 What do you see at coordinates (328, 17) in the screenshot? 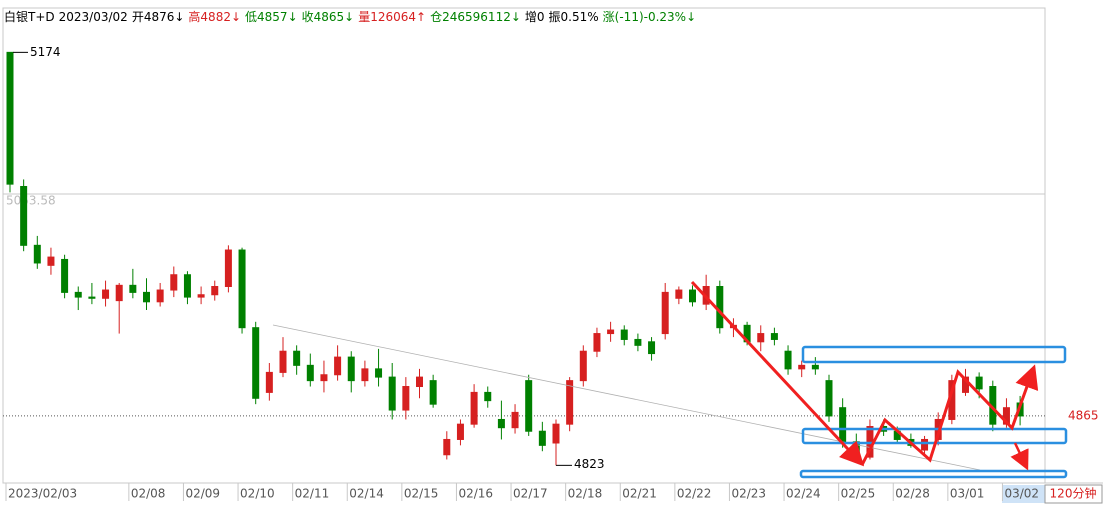
I see `quote-field: 收4865↓` at bounding box center [328, 17].